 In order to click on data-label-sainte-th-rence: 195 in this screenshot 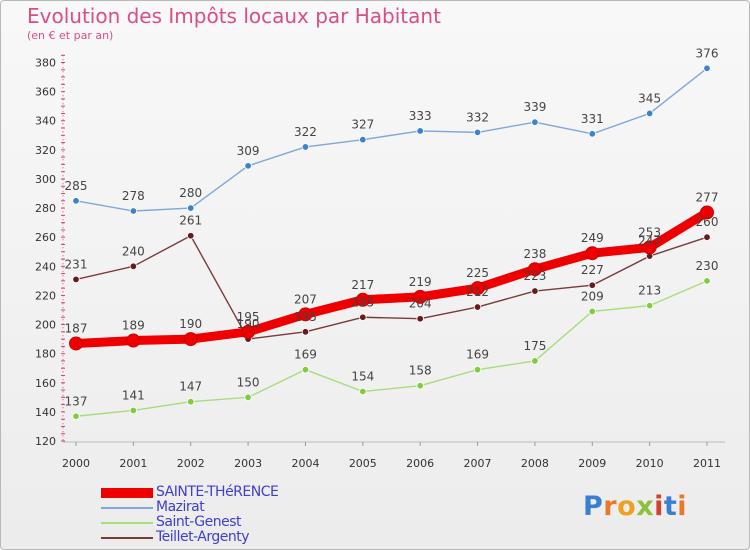, I will do `click(248, 317)`.